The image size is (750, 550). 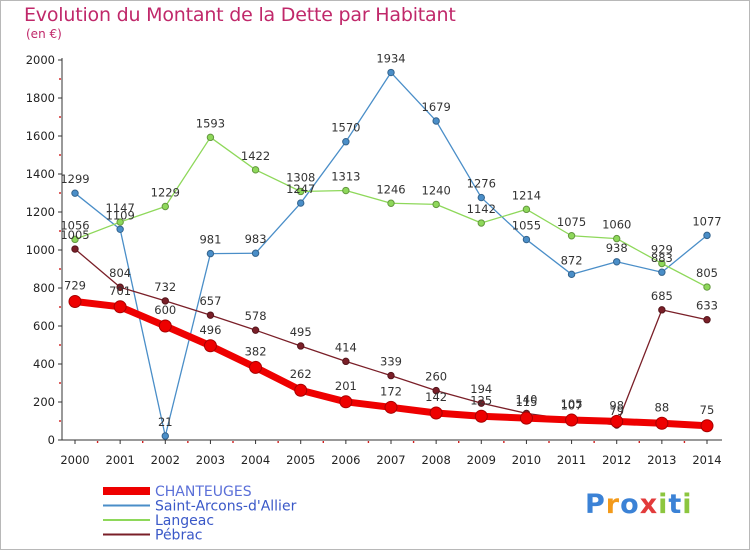 I want to click on data-label: 1679, so click(x=436, y=107).